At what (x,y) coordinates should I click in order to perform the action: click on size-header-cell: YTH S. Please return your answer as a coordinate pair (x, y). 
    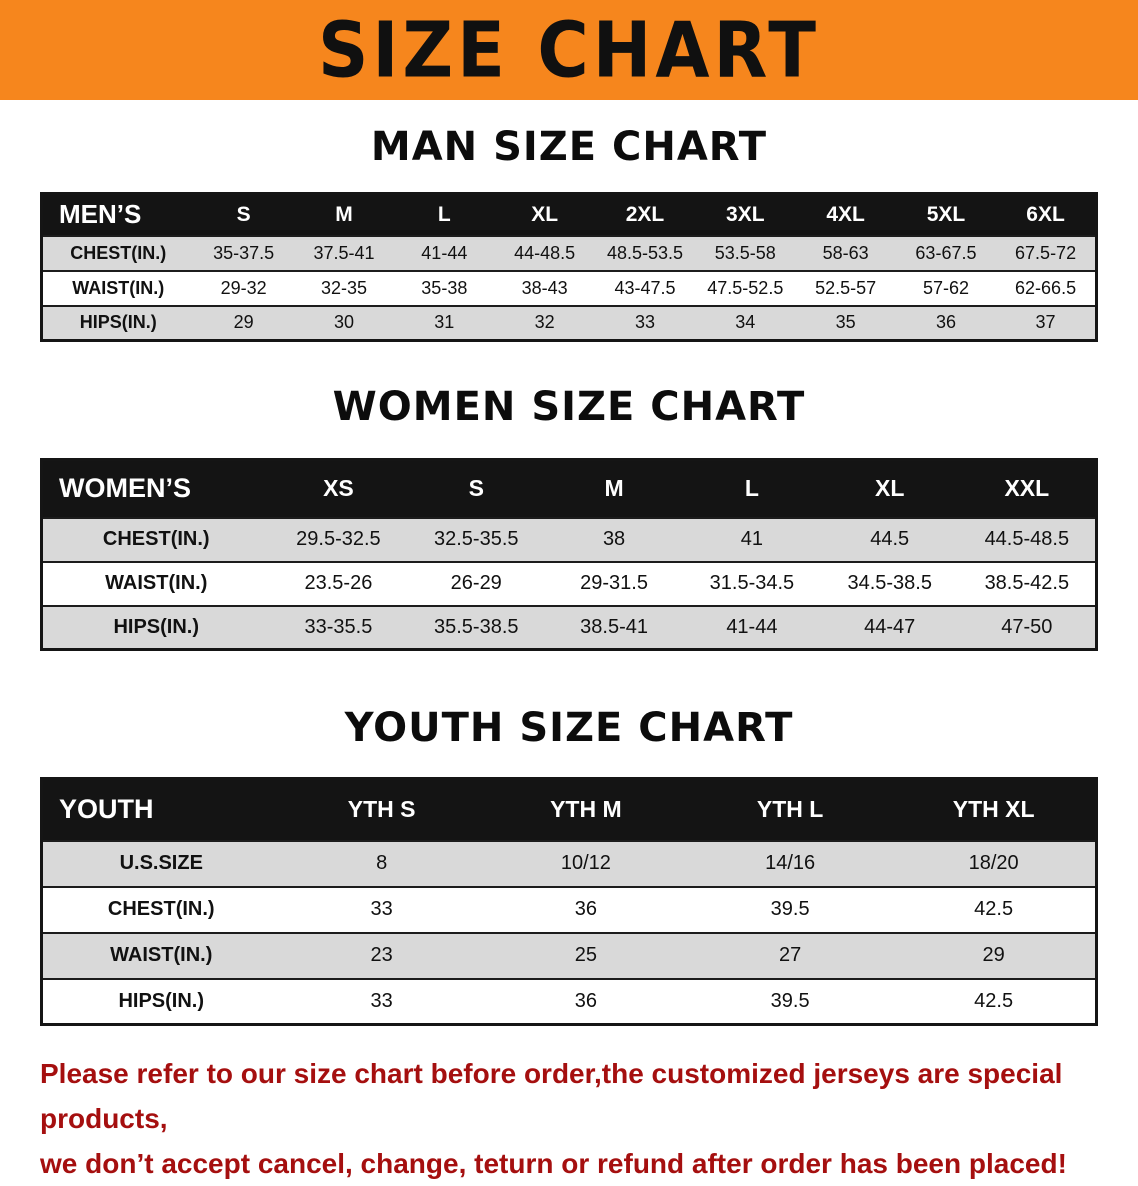
    Looking at the image, I should click on (381, 809).